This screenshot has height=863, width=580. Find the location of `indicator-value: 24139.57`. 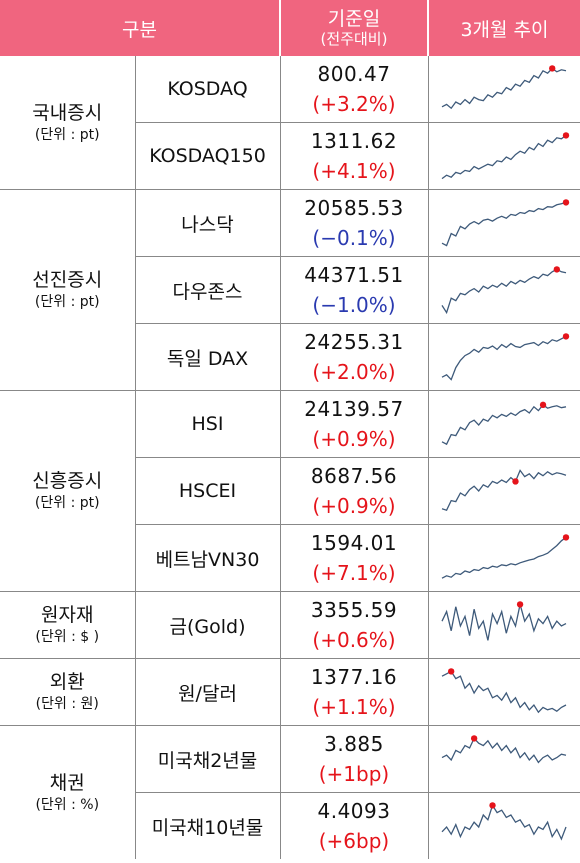

indicator-value: 24139.57 is located at coordinates (354, 409).